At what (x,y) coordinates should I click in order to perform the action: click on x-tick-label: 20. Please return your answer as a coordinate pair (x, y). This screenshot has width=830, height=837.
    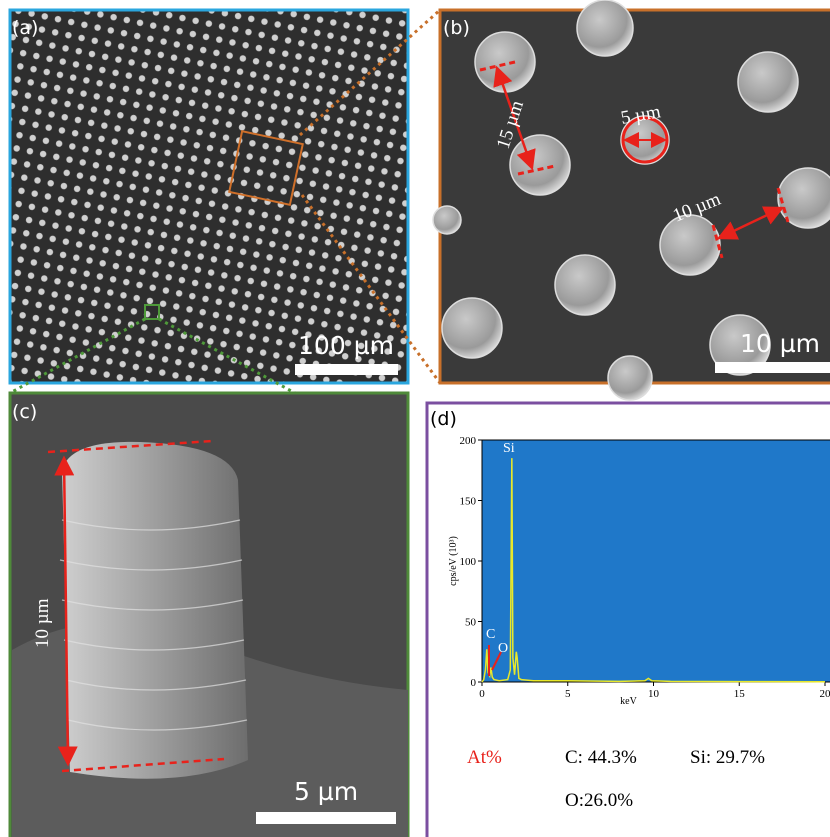
    Looking at the image, I should click on (825, 694).